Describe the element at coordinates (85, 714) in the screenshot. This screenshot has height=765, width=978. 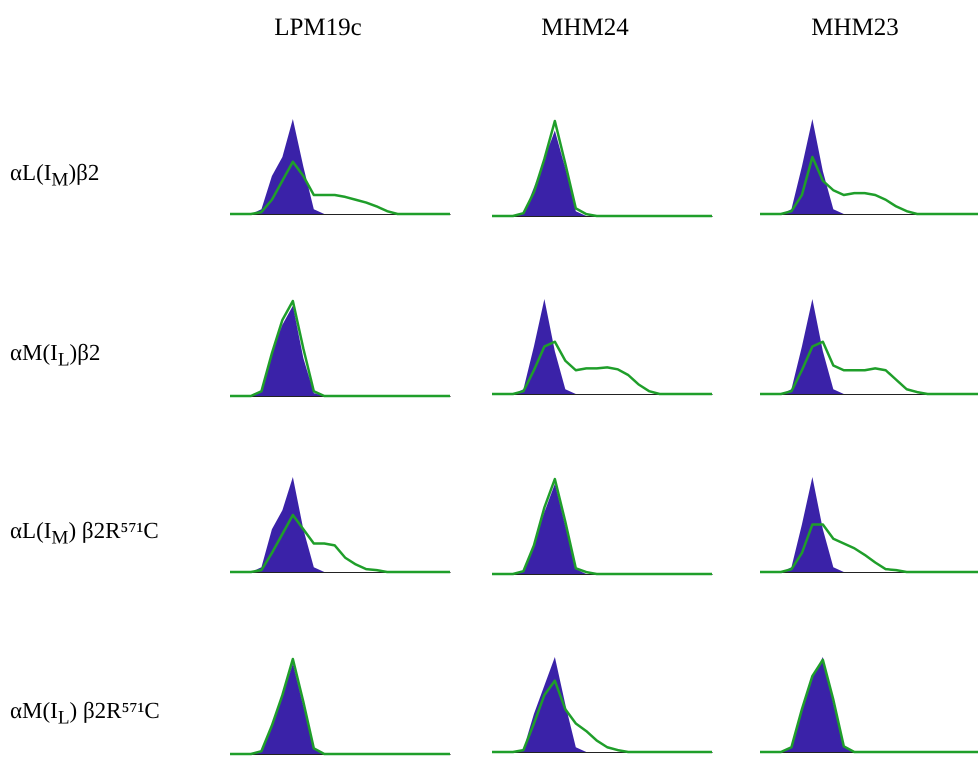
I see `y-axis-title: αM(I$_{L}$) β2R⁵⁷¹C` at that location.